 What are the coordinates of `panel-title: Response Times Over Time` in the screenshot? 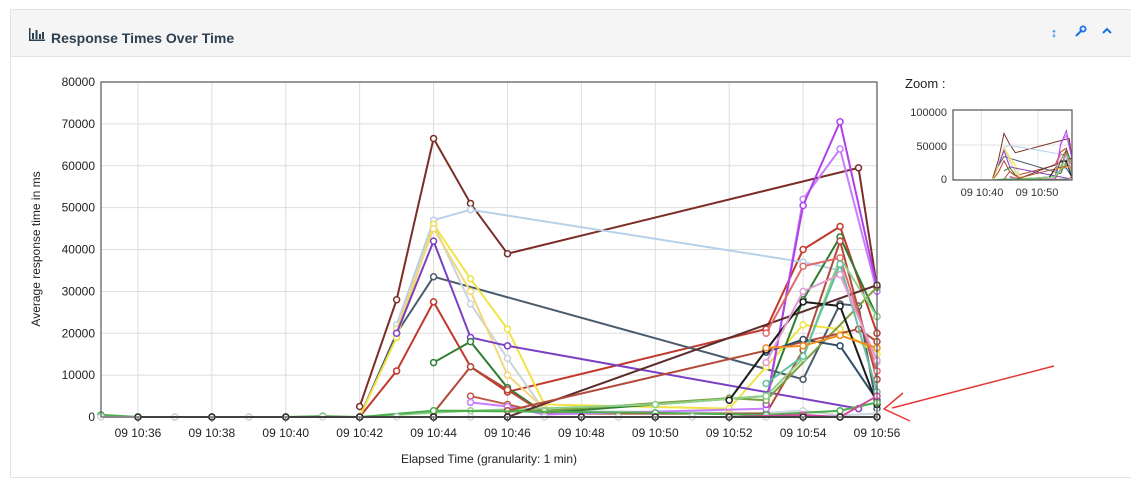 It's located at (143, 38).